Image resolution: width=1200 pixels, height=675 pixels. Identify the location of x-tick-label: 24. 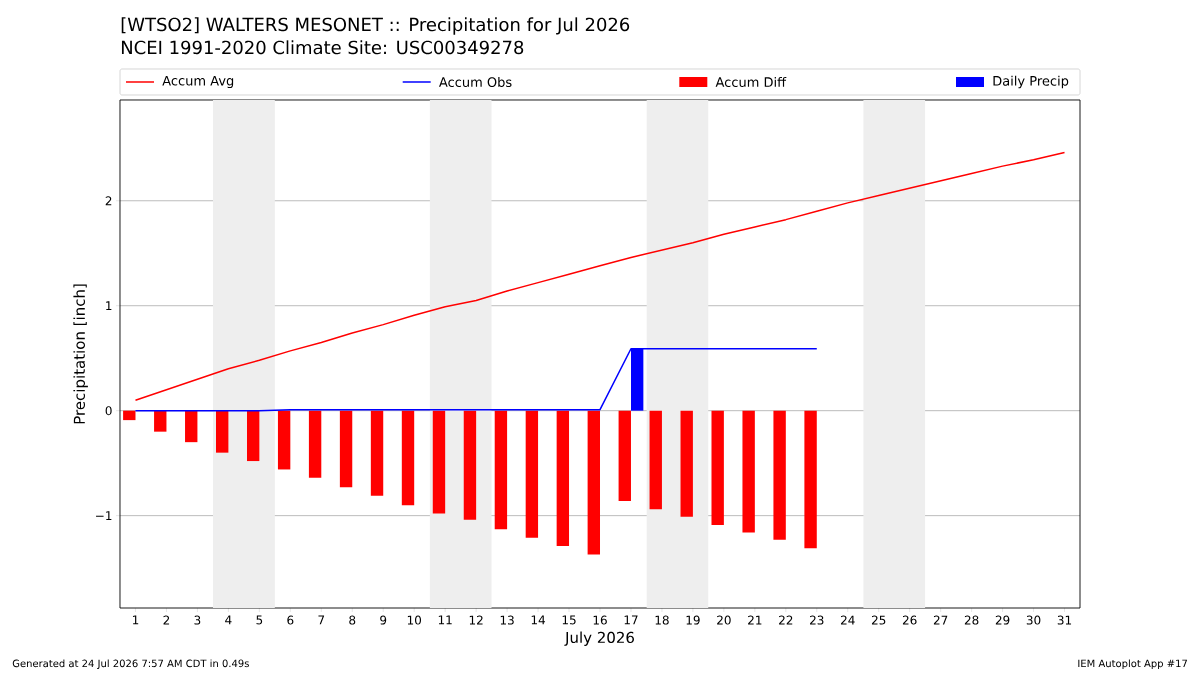
(847, 620).